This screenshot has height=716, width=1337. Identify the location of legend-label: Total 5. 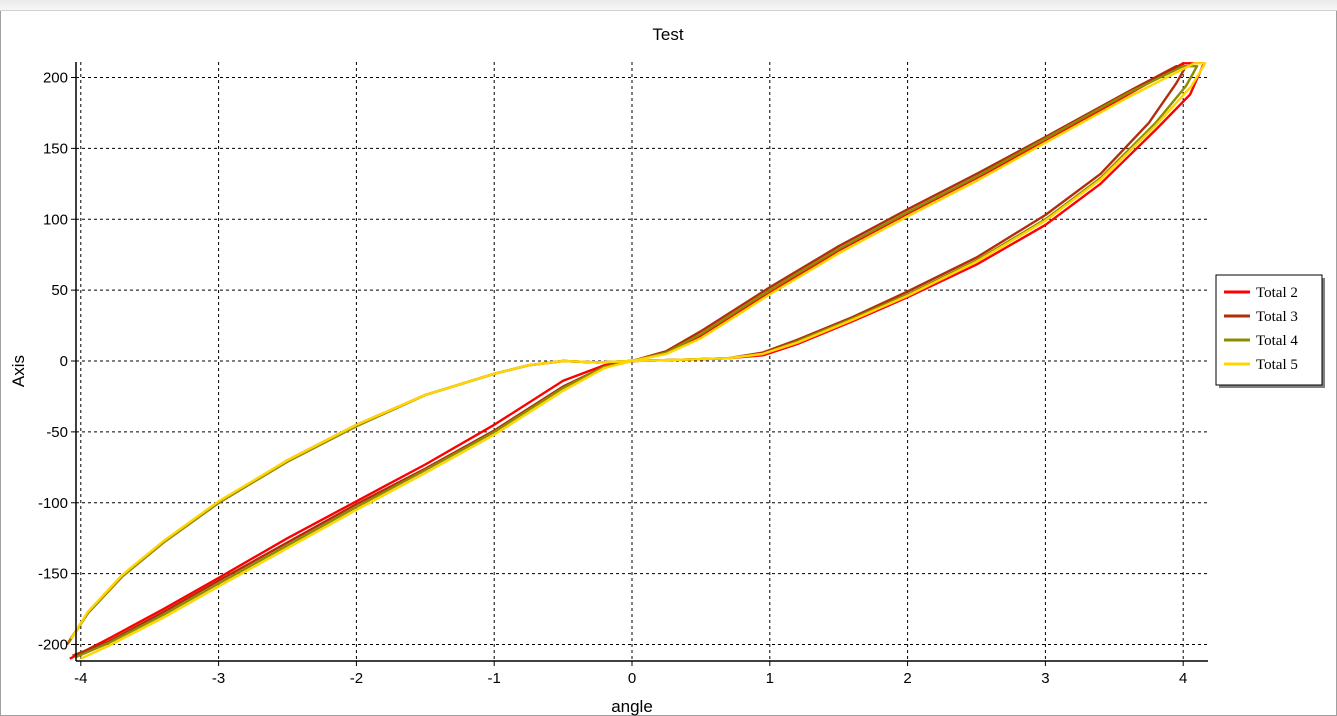
(1277, 365).